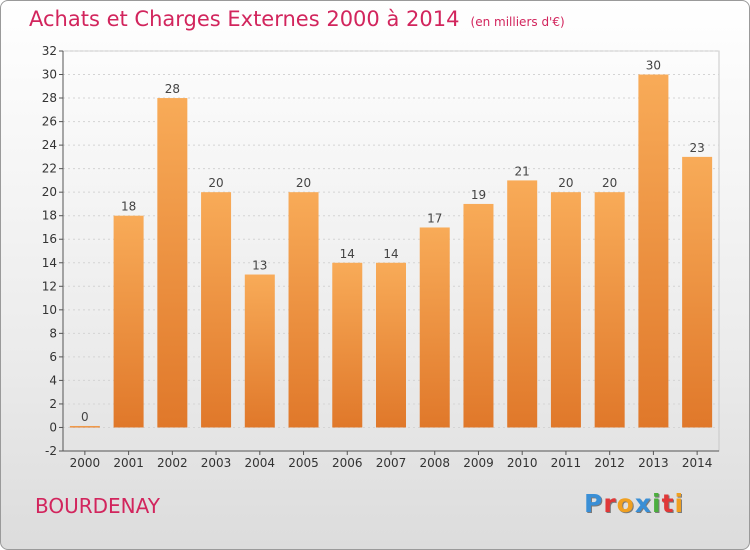  Describe the element at coordinates (216, 463) in the screenshot. I see `x-tick-label: 2003` at that location.